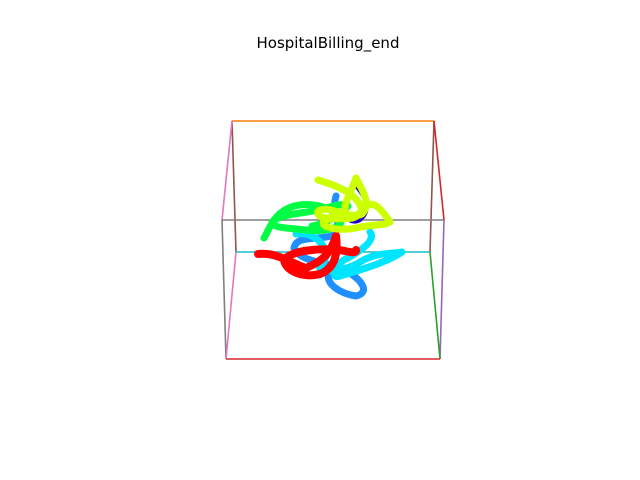 This screenshot has width=640, height=480. Describe the element at coordinates (227, 170) in the screenshot. I see `box-edge-top-left` at that location.